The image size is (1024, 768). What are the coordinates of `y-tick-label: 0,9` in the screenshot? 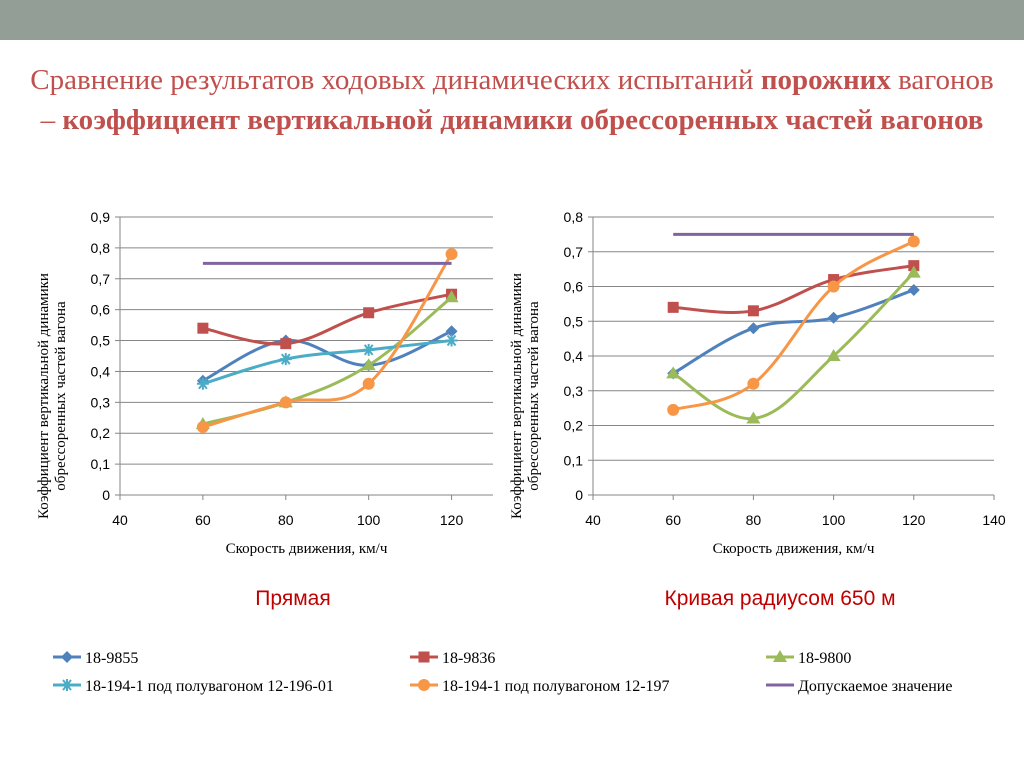 It's located at (101, 217).